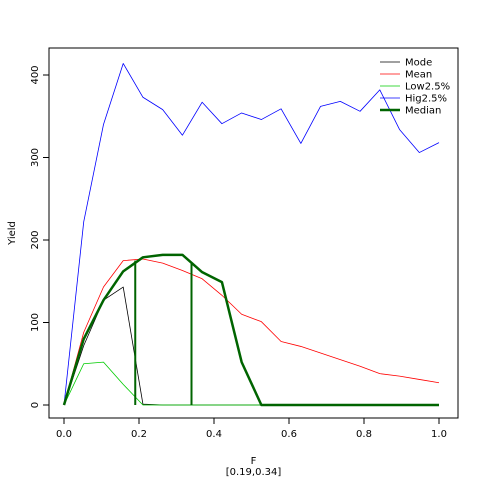  I want to click on y-tick-label: 0, so click(35, 405).